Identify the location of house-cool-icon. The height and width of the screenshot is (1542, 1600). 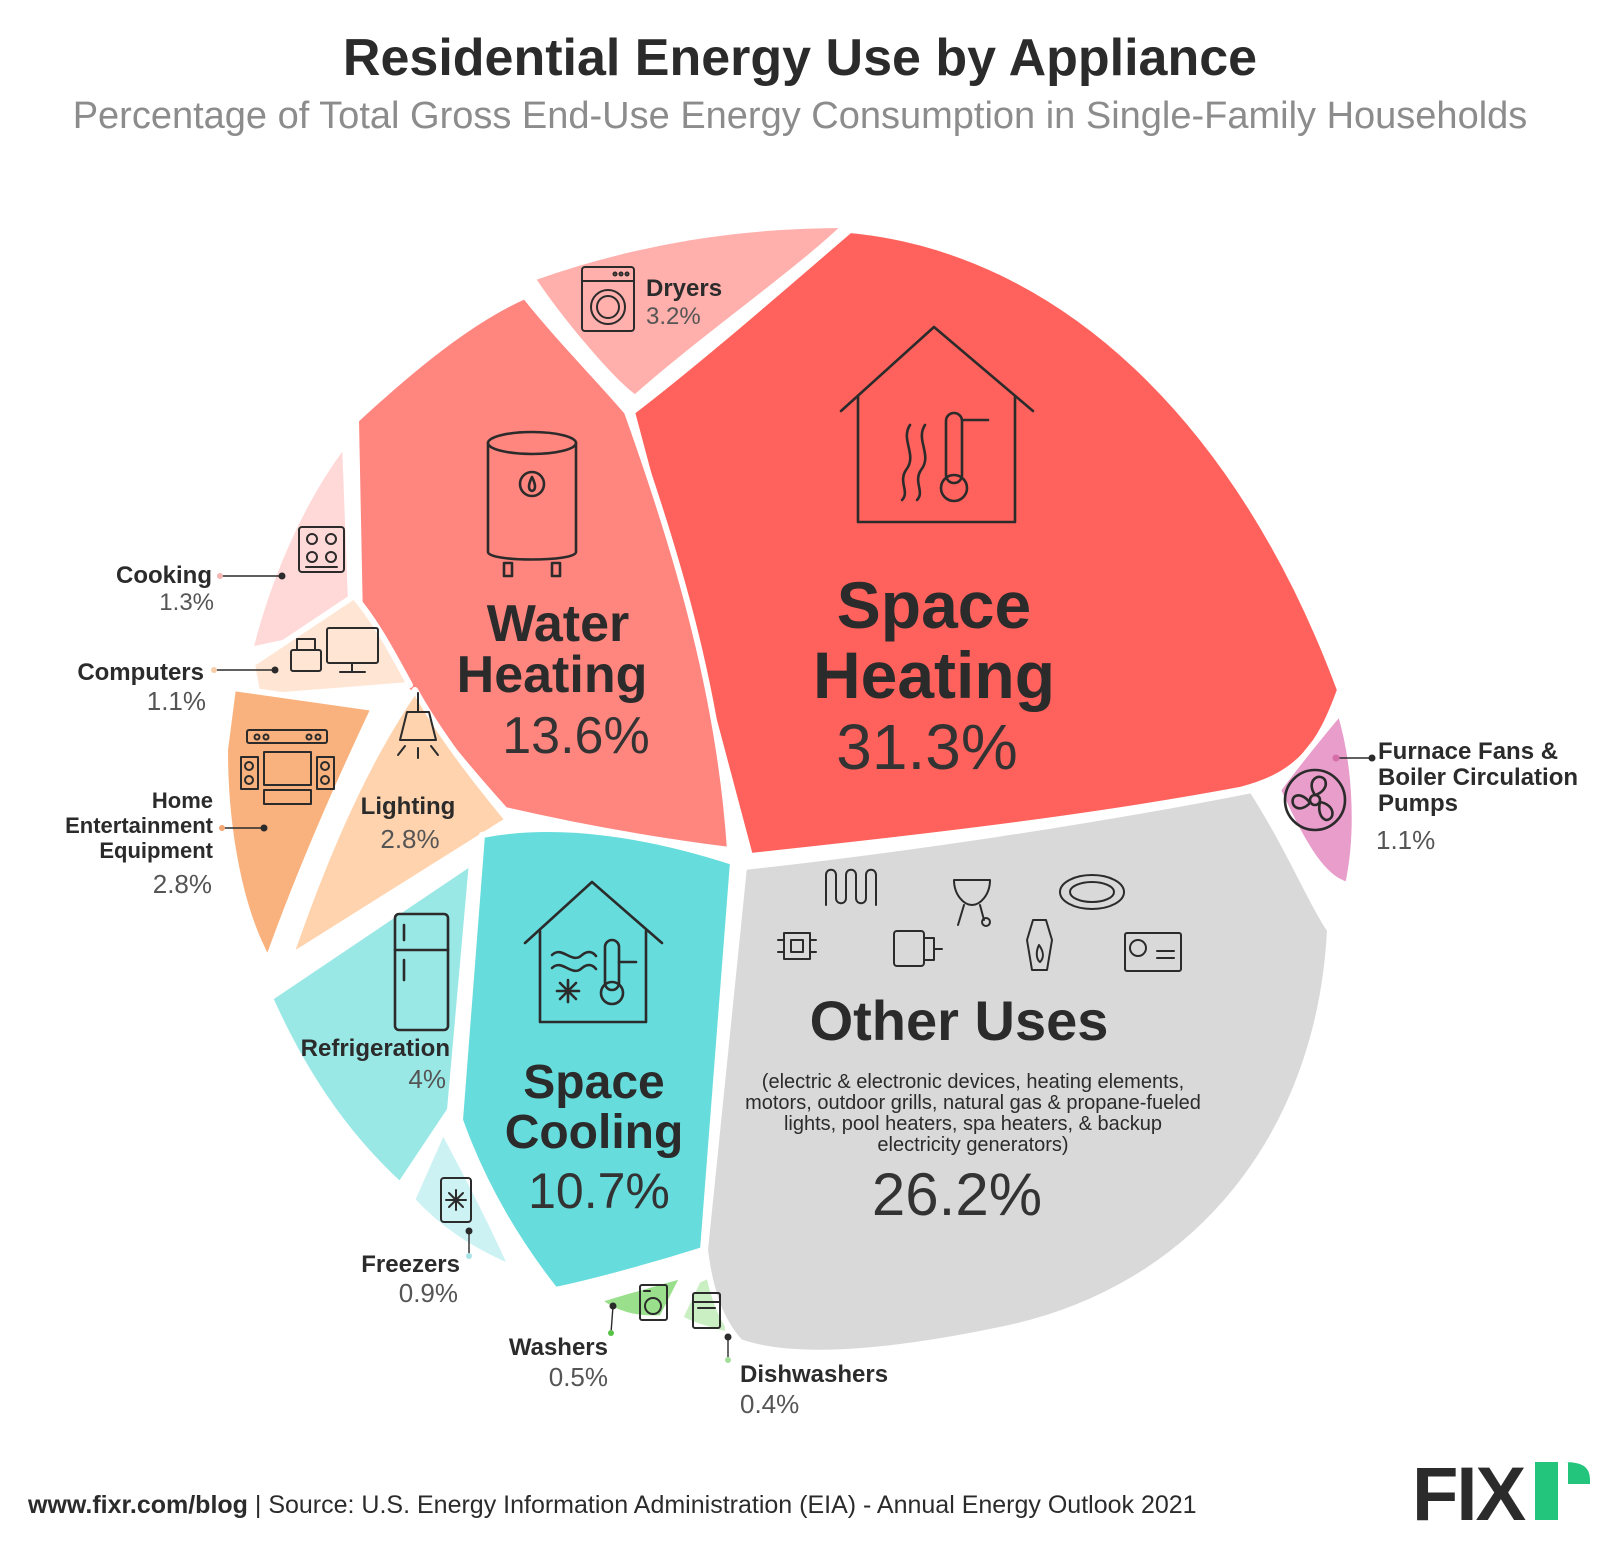
(593, 952).